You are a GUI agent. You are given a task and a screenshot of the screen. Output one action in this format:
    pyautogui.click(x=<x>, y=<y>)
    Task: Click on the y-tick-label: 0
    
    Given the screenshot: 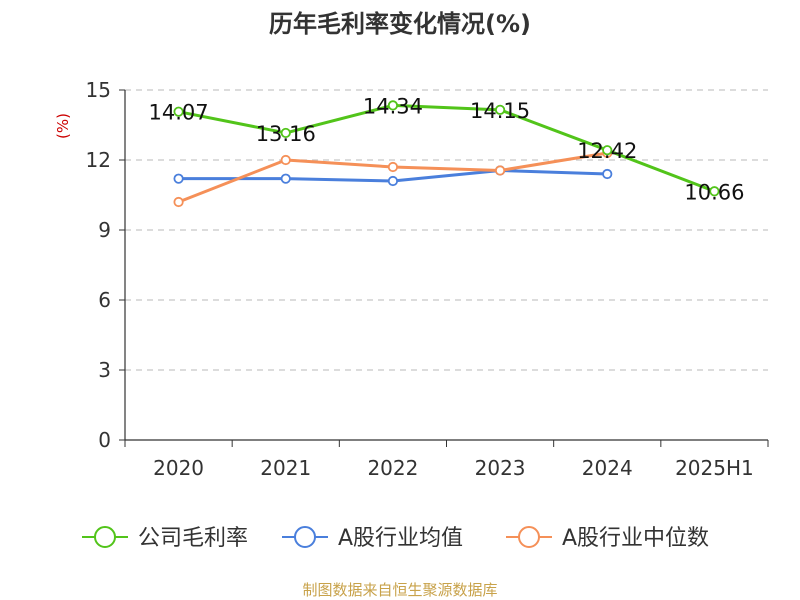 What is the action you would take?
    pyautogui.click(x=104, y=440)
    